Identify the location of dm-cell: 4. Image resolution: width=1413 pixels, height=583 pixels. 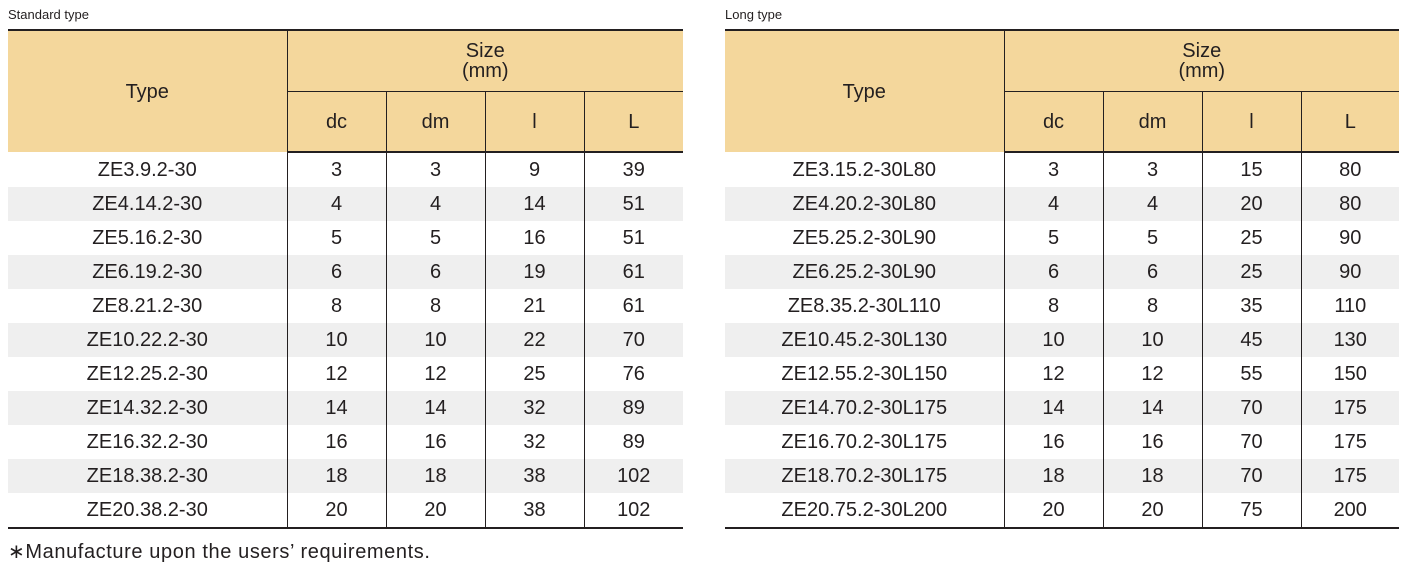
(436, 204).